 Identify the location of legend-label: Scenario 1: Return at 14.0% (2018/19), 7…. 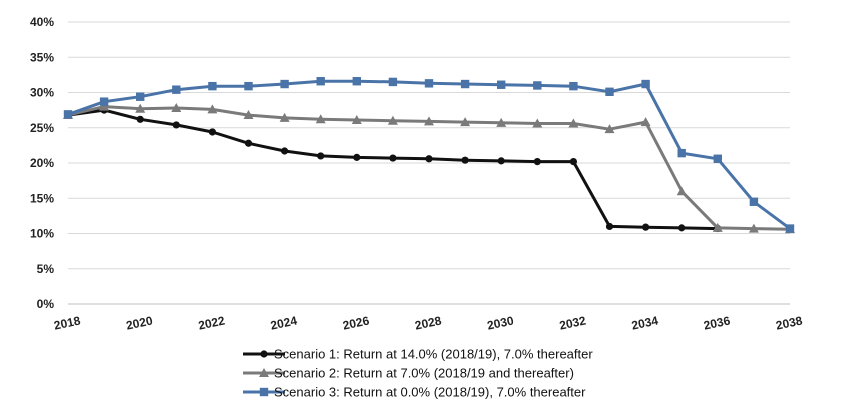
(433, 354).